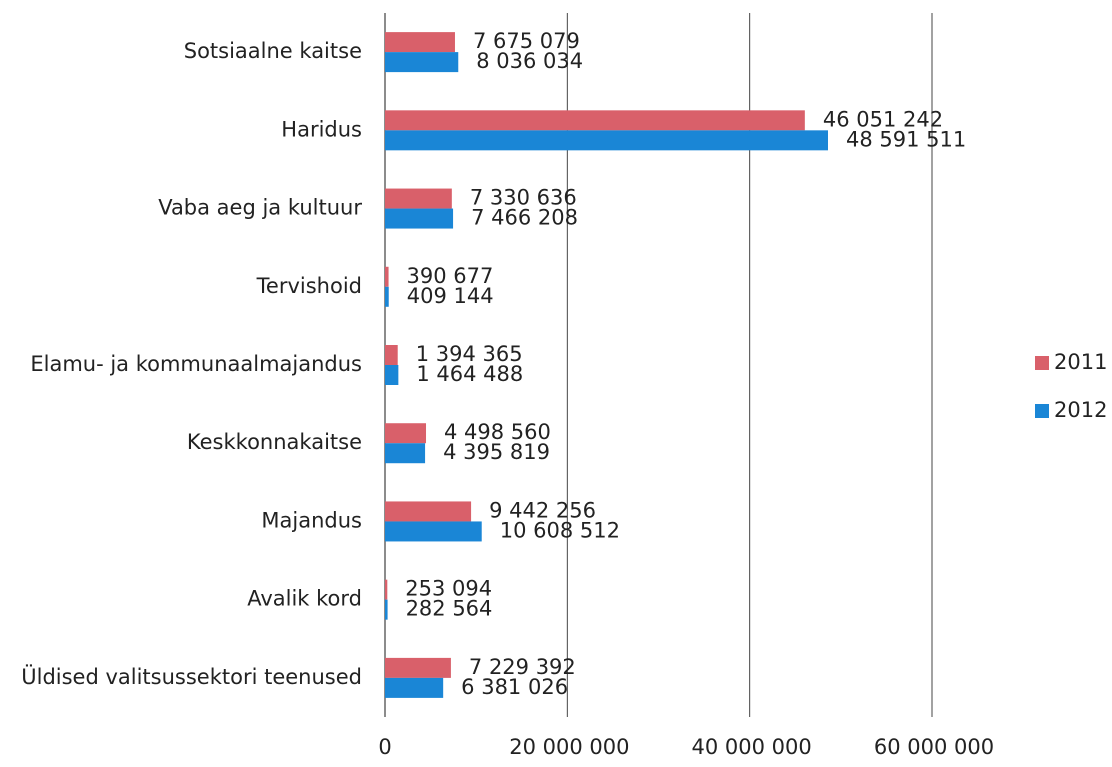  What do you see at coordinates (384, 747) in the screenshot?
I see `x-tick-label: 0` at bounding box center [384, 747].